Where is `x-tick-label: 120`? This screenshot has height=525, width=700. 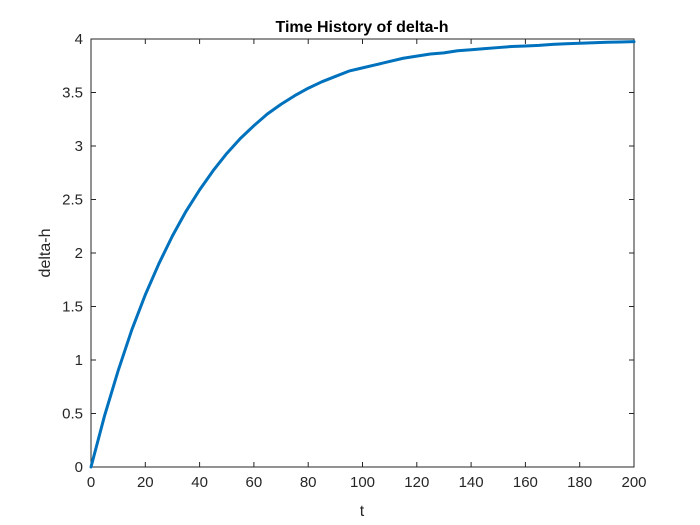 x-tick-label: 120 is located at coordinates (416, 482).